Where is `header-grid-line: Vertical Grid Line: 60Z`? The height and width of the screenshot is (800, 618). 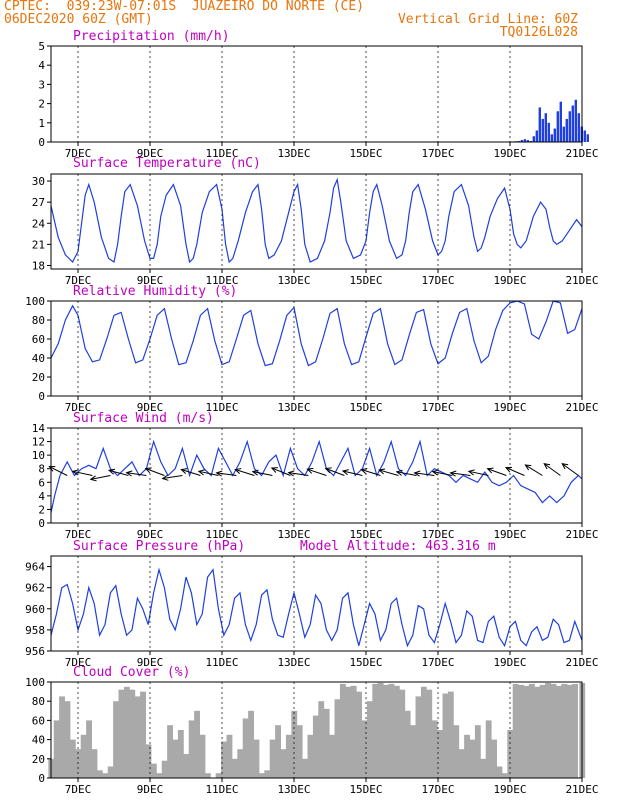 header-grid-line: Vertical Grid Line: 60Z is located at coordinates (487, 19).